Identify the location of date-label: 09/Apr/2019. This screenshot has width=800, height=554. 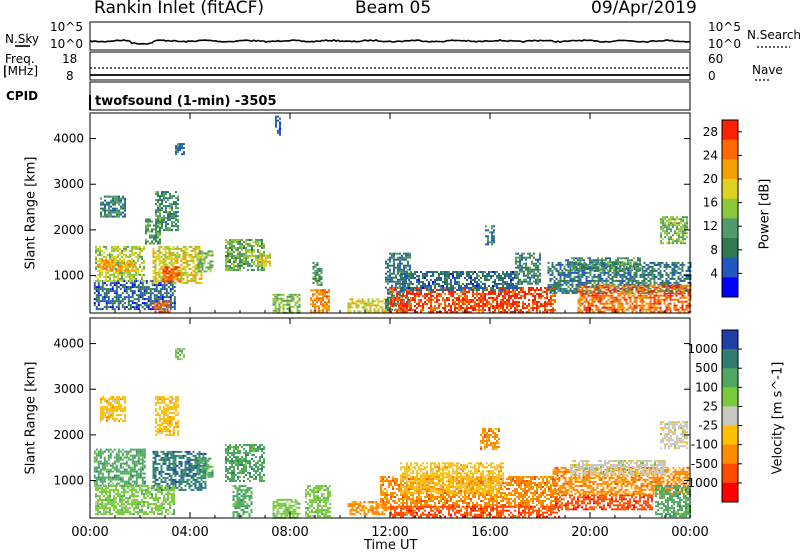
(644, 9).